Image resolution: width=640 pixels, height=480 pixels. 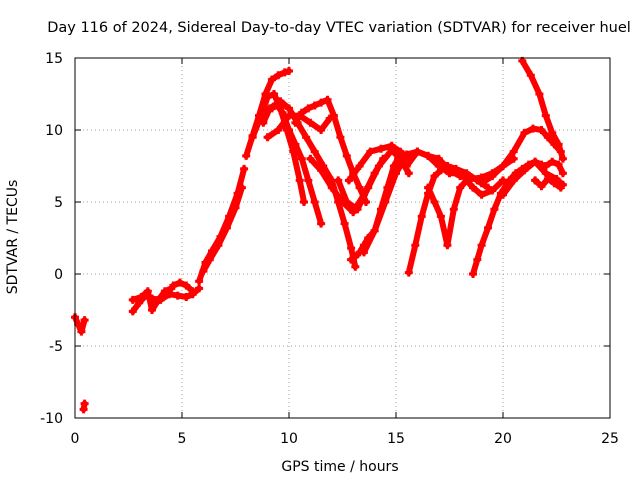 What do you see at coordinates (54, 131) in the screenshot?
I see `y-tick-label: 10` at bounding box center [54, 131].